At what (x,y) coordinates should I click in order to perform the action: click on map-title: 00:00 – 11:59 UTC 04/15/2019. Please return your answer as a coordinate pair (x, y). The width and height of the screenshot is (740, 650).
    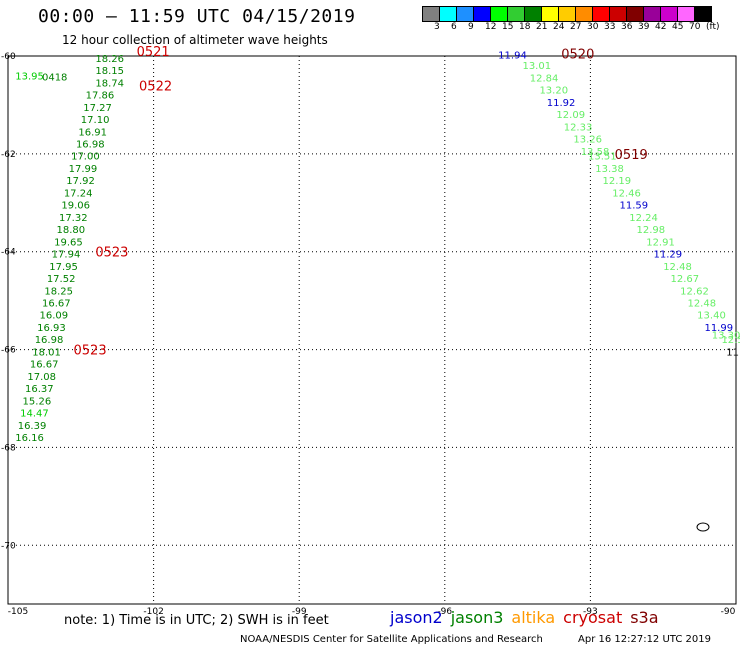
    Looking at the image, I should click on (197, 16).